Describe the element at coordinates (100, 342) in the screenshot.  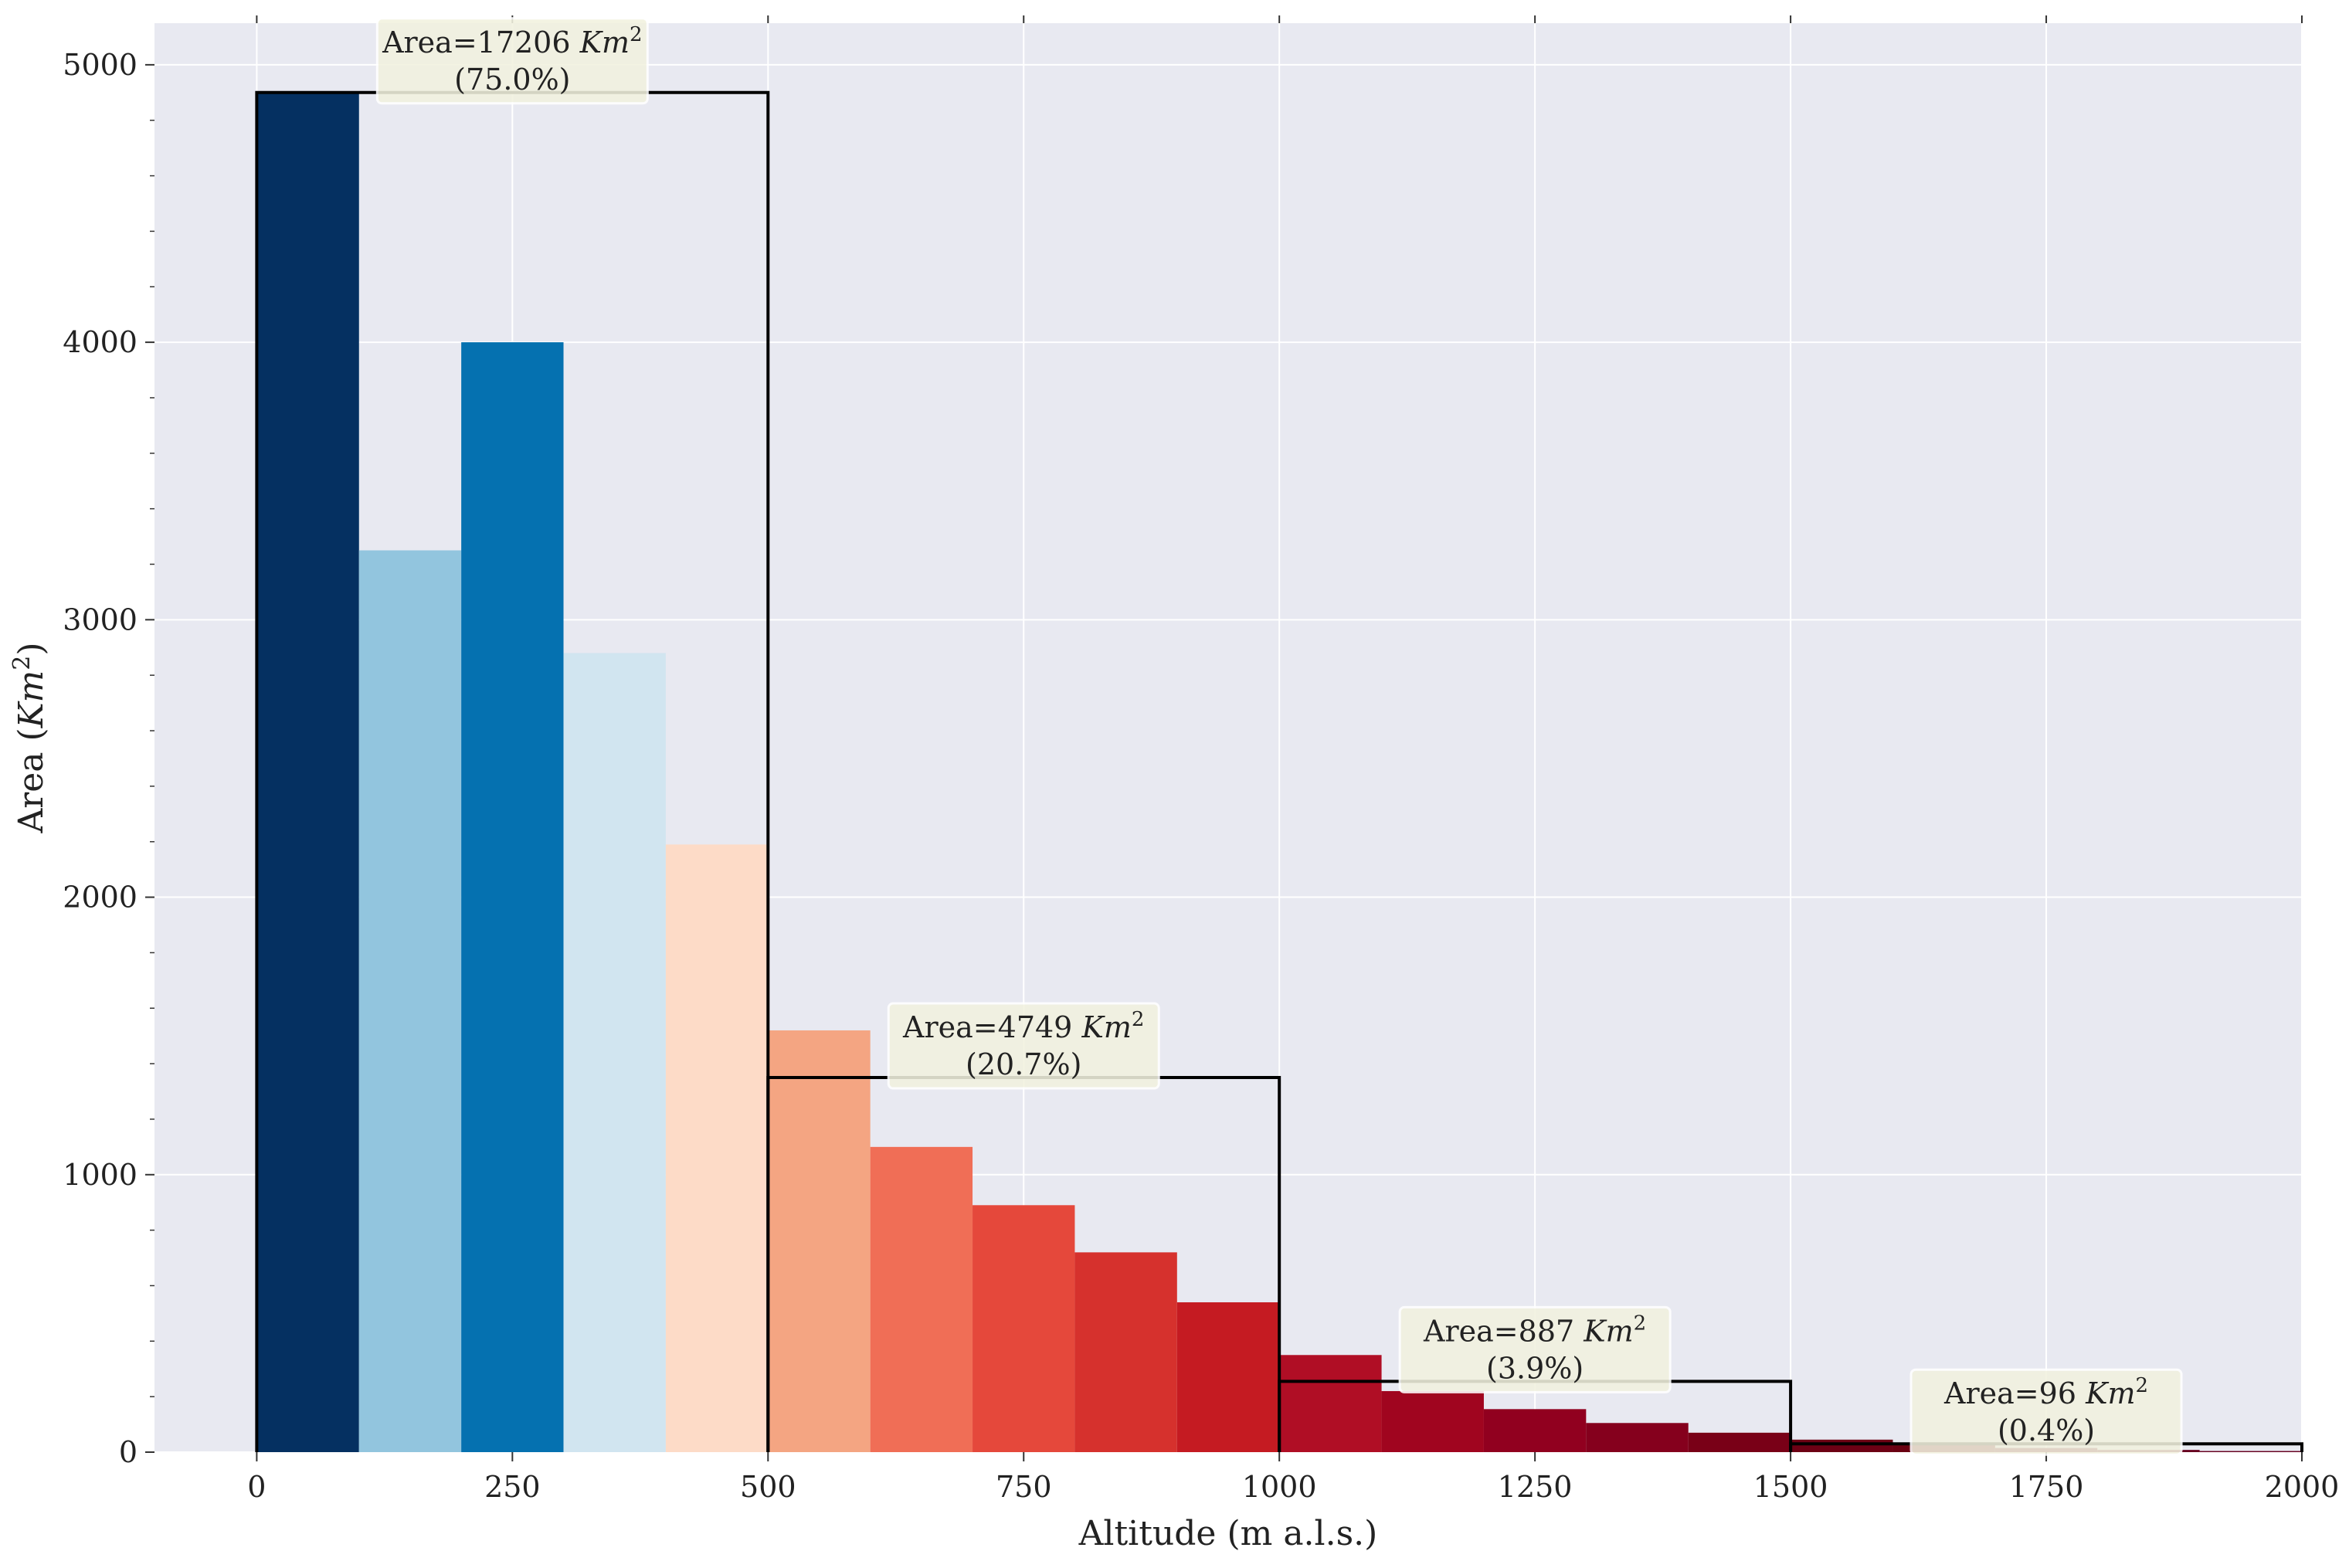
I see `y-tick-label: 4000` at that location.